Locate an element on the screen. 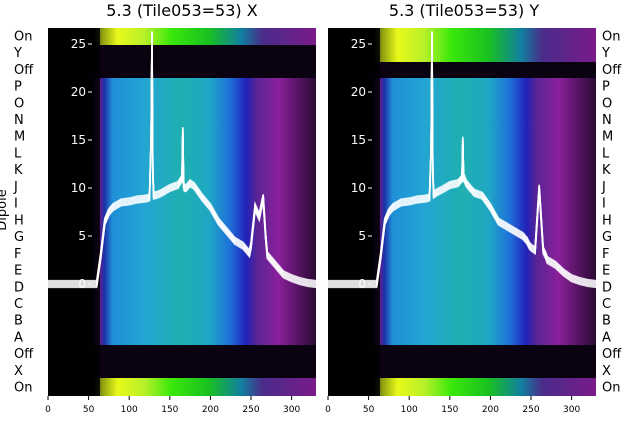  side-strip-x is located at coordinates (74, 212).